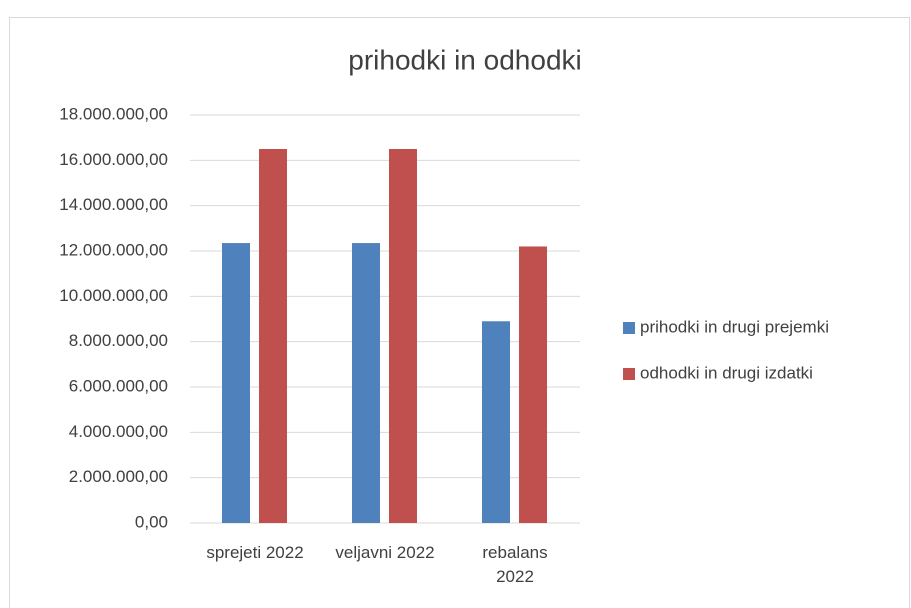 The image size is (911, 608). I want to click on chart-title: prihodki in odhodki, so click(465, 59).